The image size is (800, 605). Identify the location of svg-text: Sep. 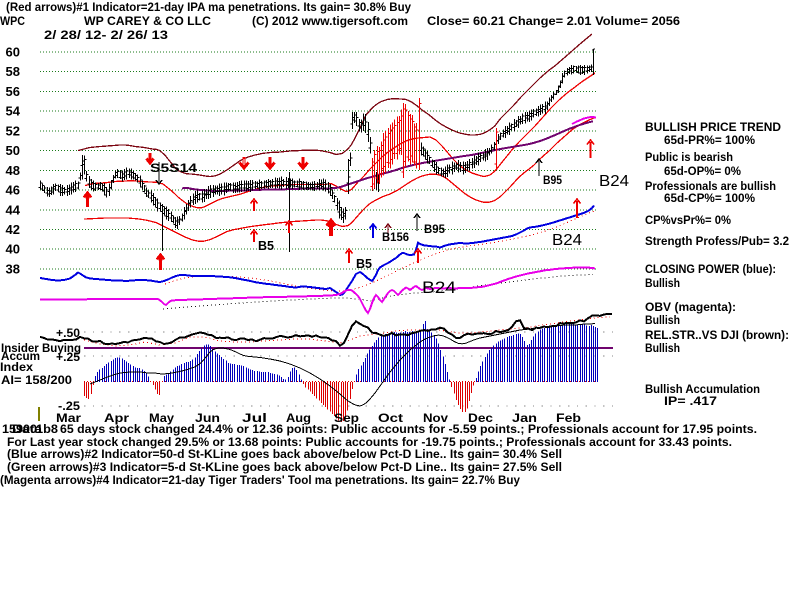
(346, 418).